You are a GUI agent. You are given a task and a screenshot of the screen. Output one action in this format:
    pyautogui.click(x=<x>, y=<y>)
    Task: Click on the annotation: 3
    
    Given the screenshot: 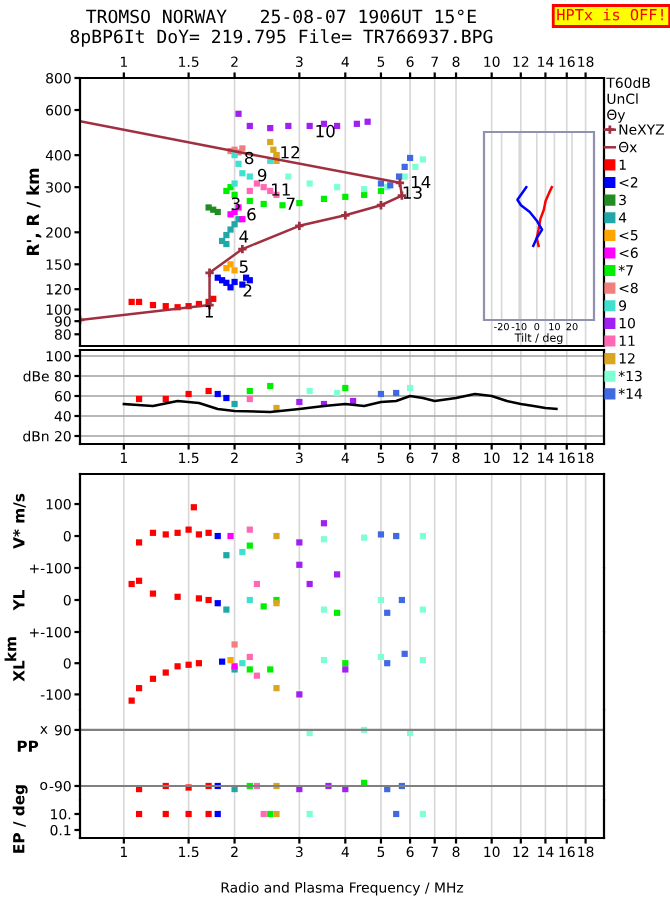 What is the action you would take?
    pyautogui.click(x=235, y=204)
    